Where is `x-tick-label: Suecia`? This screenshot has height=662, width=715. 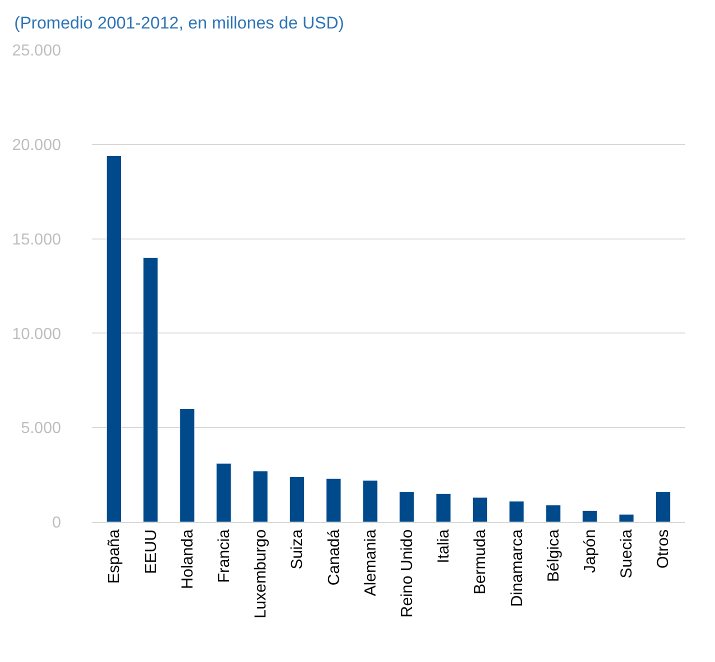
x-tick-label: Suecia is located at coordinates (627, 553).